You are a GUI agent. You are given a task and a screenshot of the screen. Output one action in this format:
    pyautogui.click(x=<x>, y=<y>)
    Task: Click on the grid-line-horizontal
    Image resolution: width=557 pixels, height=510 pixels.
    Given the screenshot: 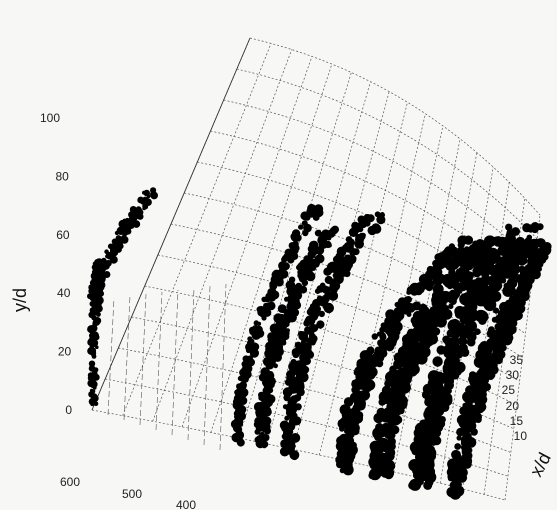 What is the action you would take?
    pyautogui.click(x=314, y=400)
    